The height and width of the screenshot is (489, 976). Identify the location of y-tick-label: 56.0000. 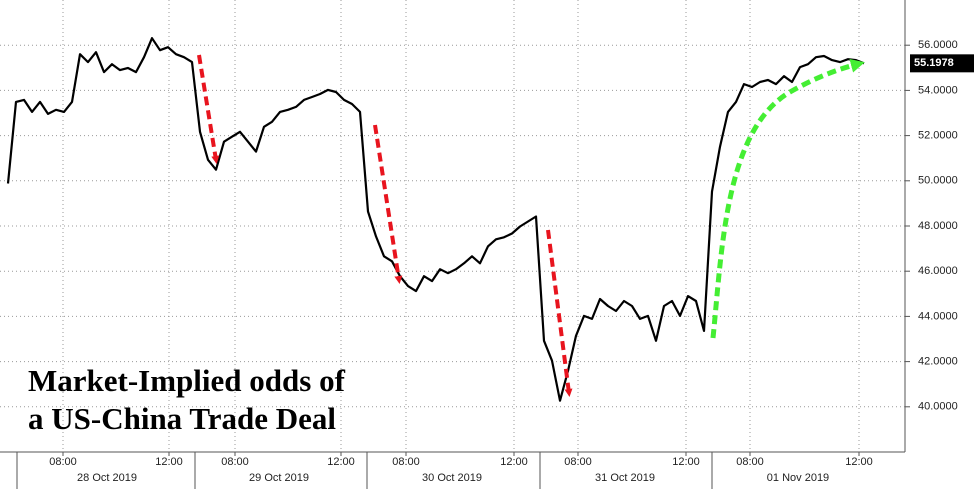
(938, 45).